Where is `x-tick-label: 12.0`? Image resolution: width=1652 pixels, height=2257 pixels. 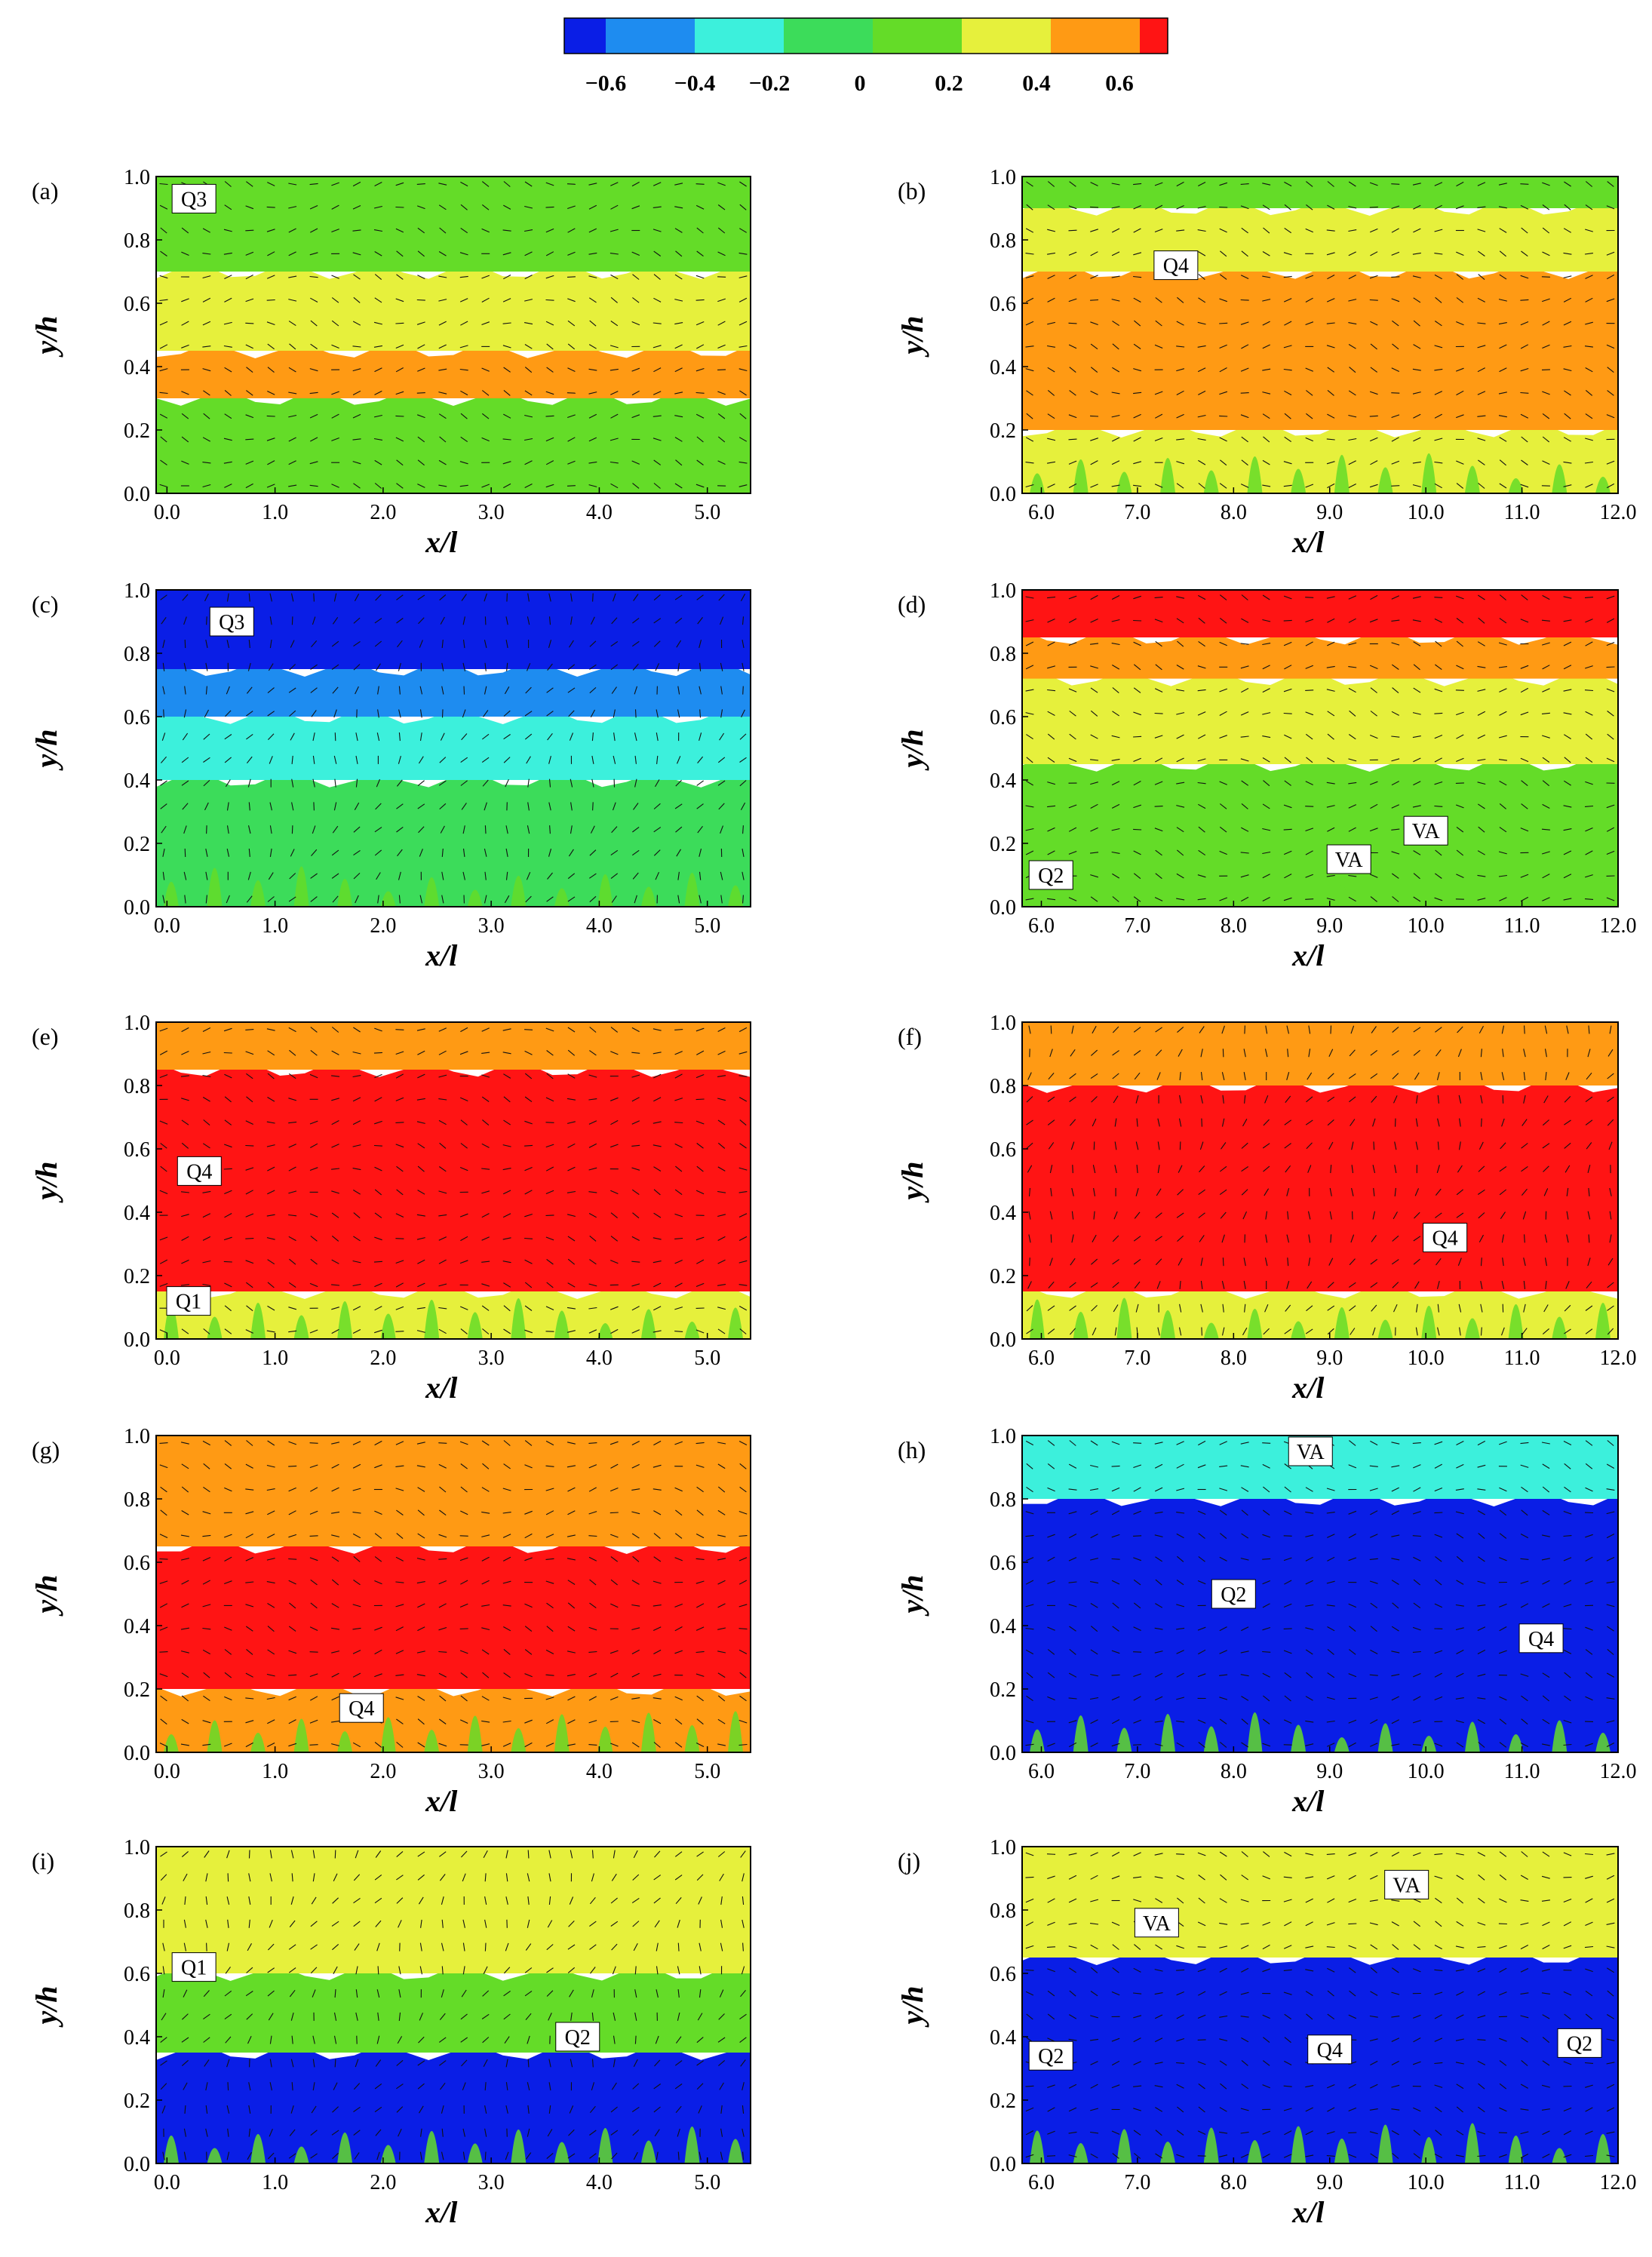
x-tick-label: 12.0 is located at coordinates (1619, 1358).